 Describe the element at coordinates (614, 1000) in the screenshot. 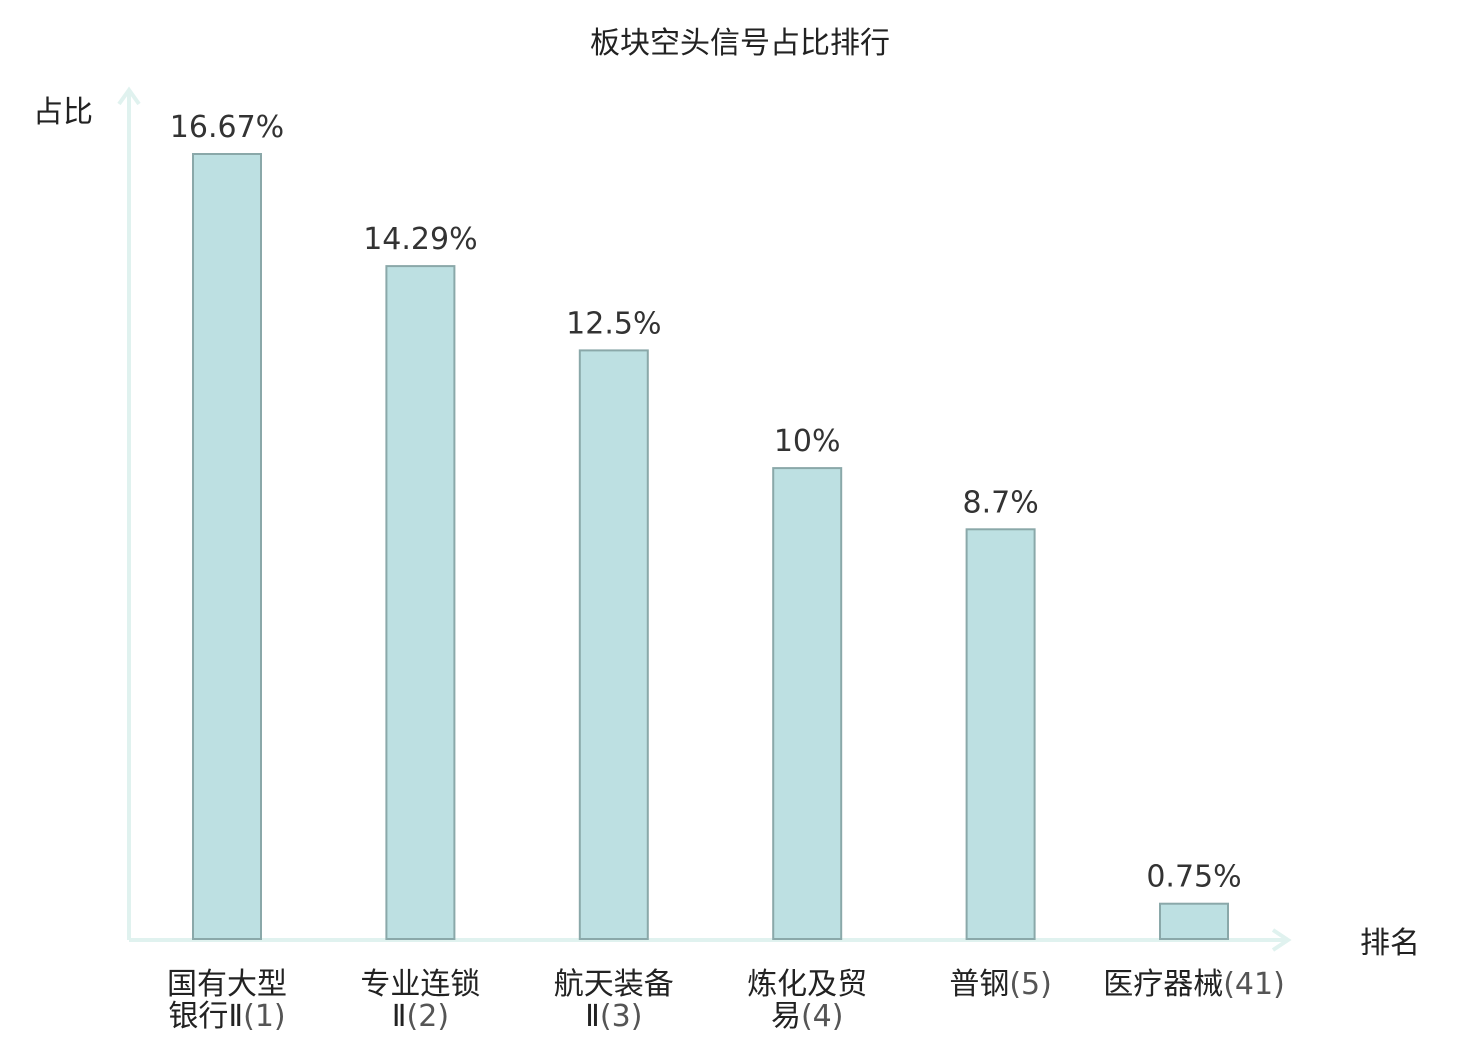

I see `x-tick-label: 航天装备 Ⅱ(3)` at that location.